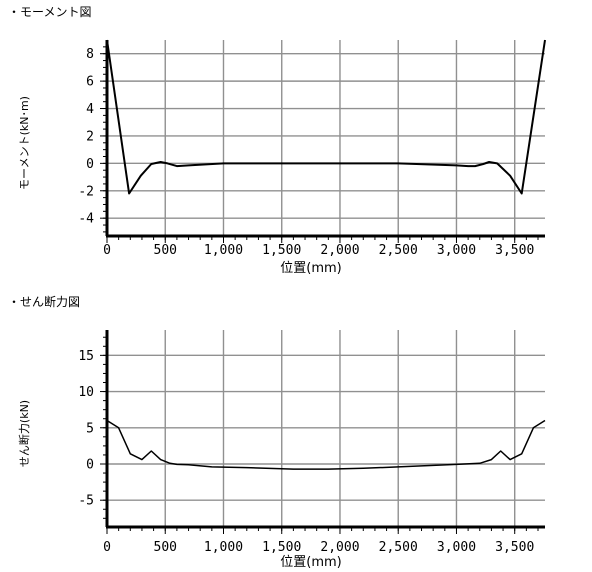 Image resolution: width=592 pixels, height=572 pixels. I want to click on y-tick-label: 4, so click(90, 109).